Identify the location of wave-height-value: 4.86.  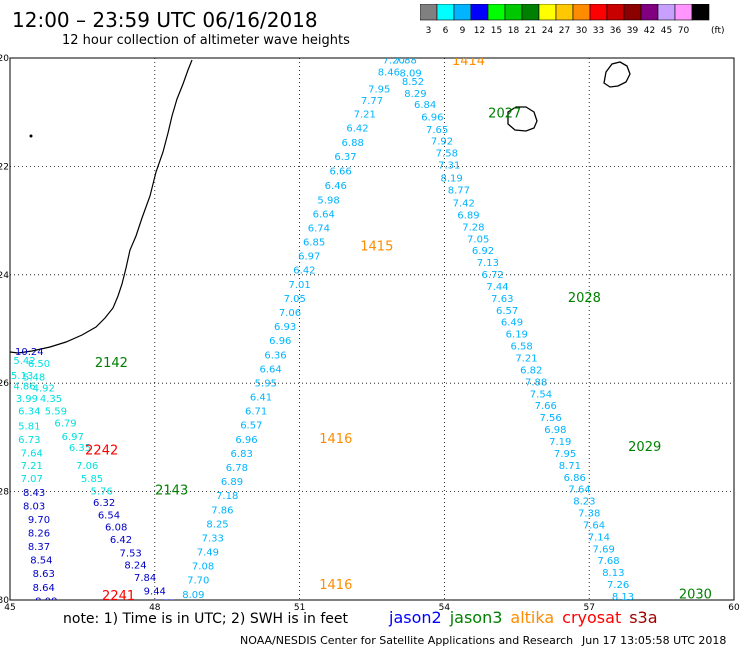
(24, 387).